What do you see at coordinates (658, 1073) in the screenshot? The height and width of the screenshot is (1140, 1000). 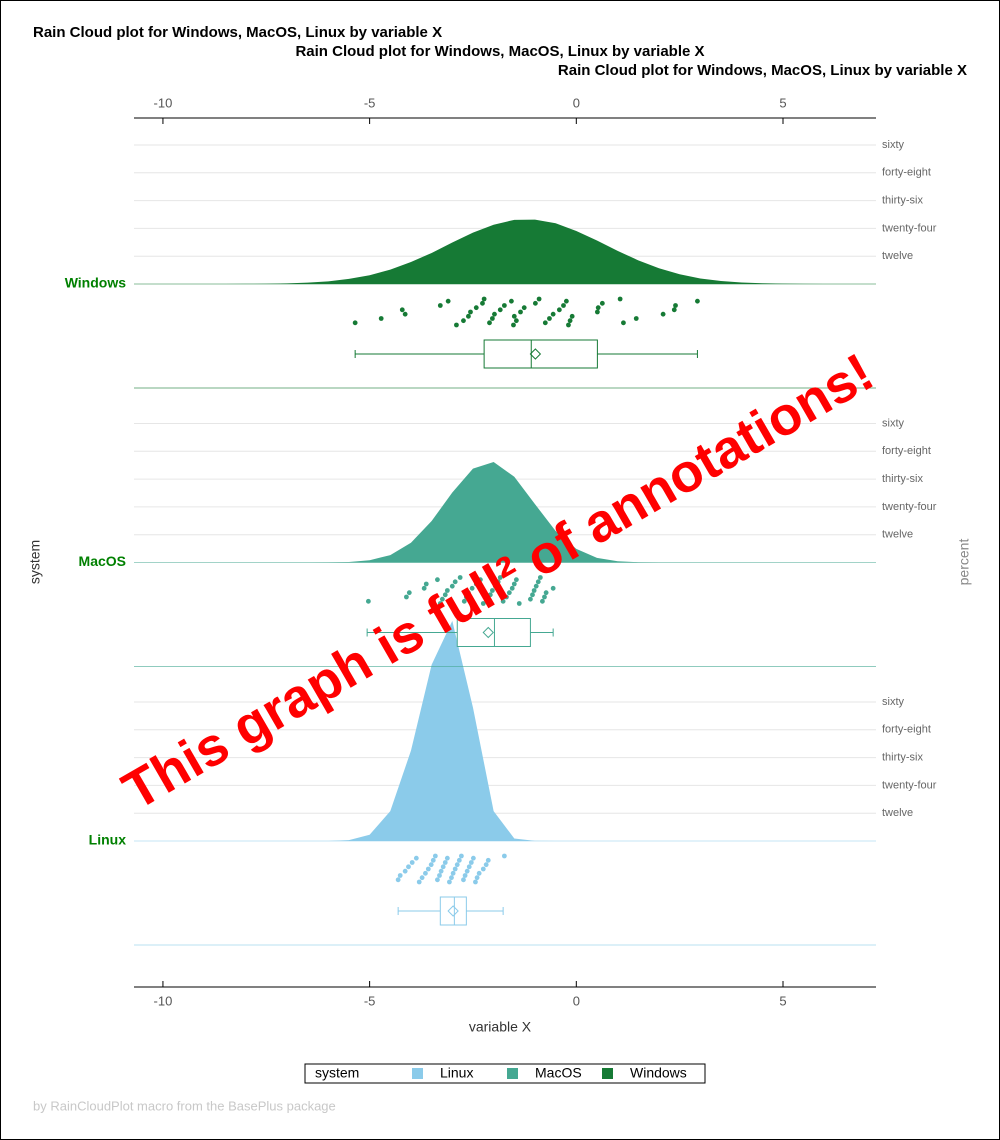 I see `legend-label: Windows` at bounding box center [658, 1073].